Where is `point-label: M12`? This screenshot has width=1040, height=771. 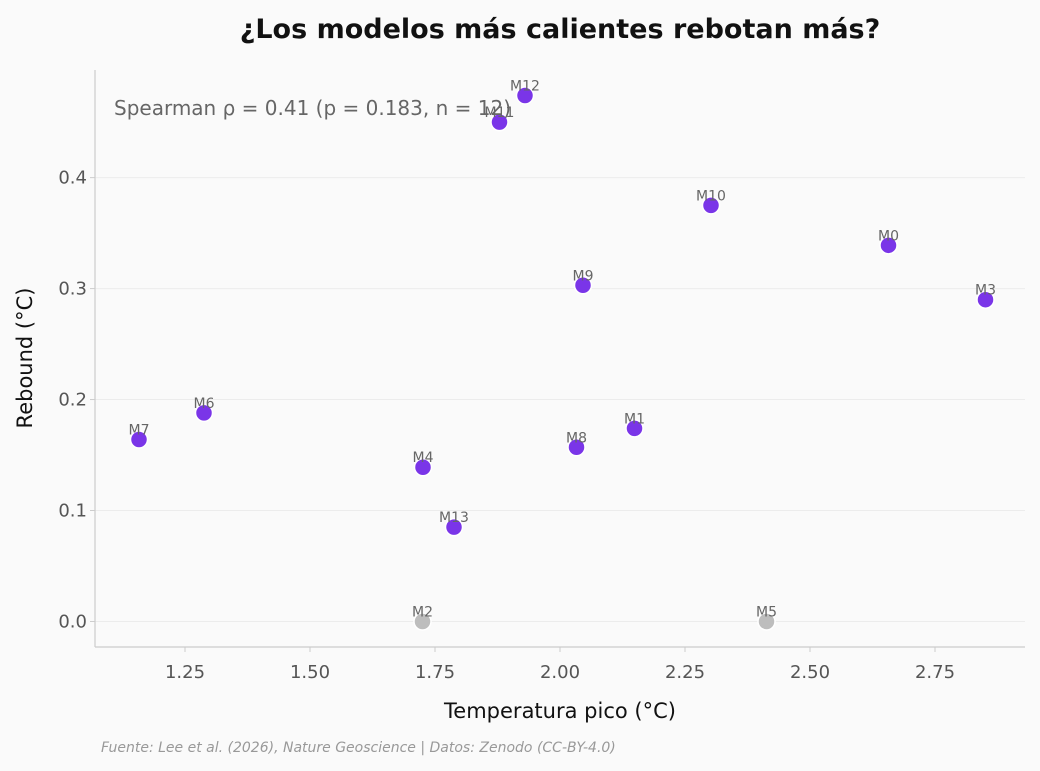
point-label: M12 is located at coordinates (525, 87).